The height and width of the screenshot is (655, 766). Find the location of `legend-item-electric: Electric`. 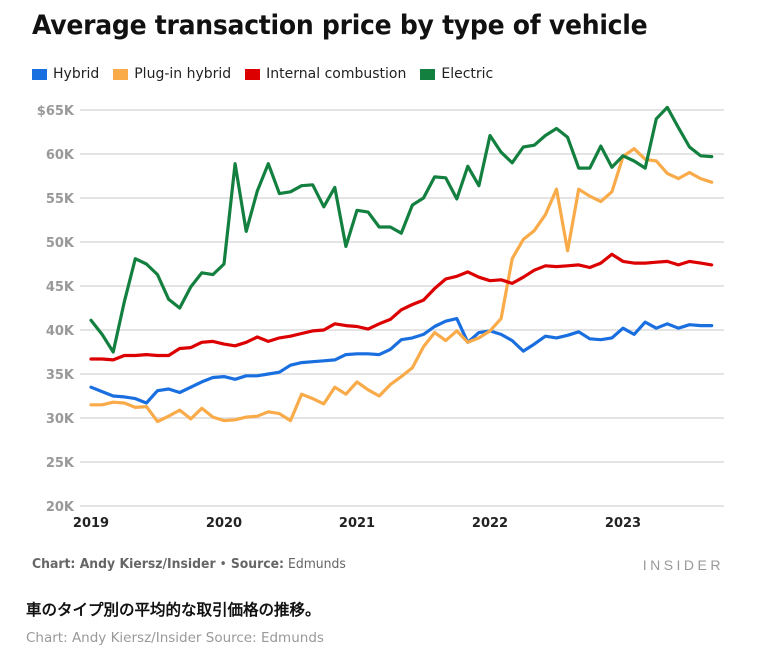

legend-item-electric: Electric is located at coordinates (456, 74).